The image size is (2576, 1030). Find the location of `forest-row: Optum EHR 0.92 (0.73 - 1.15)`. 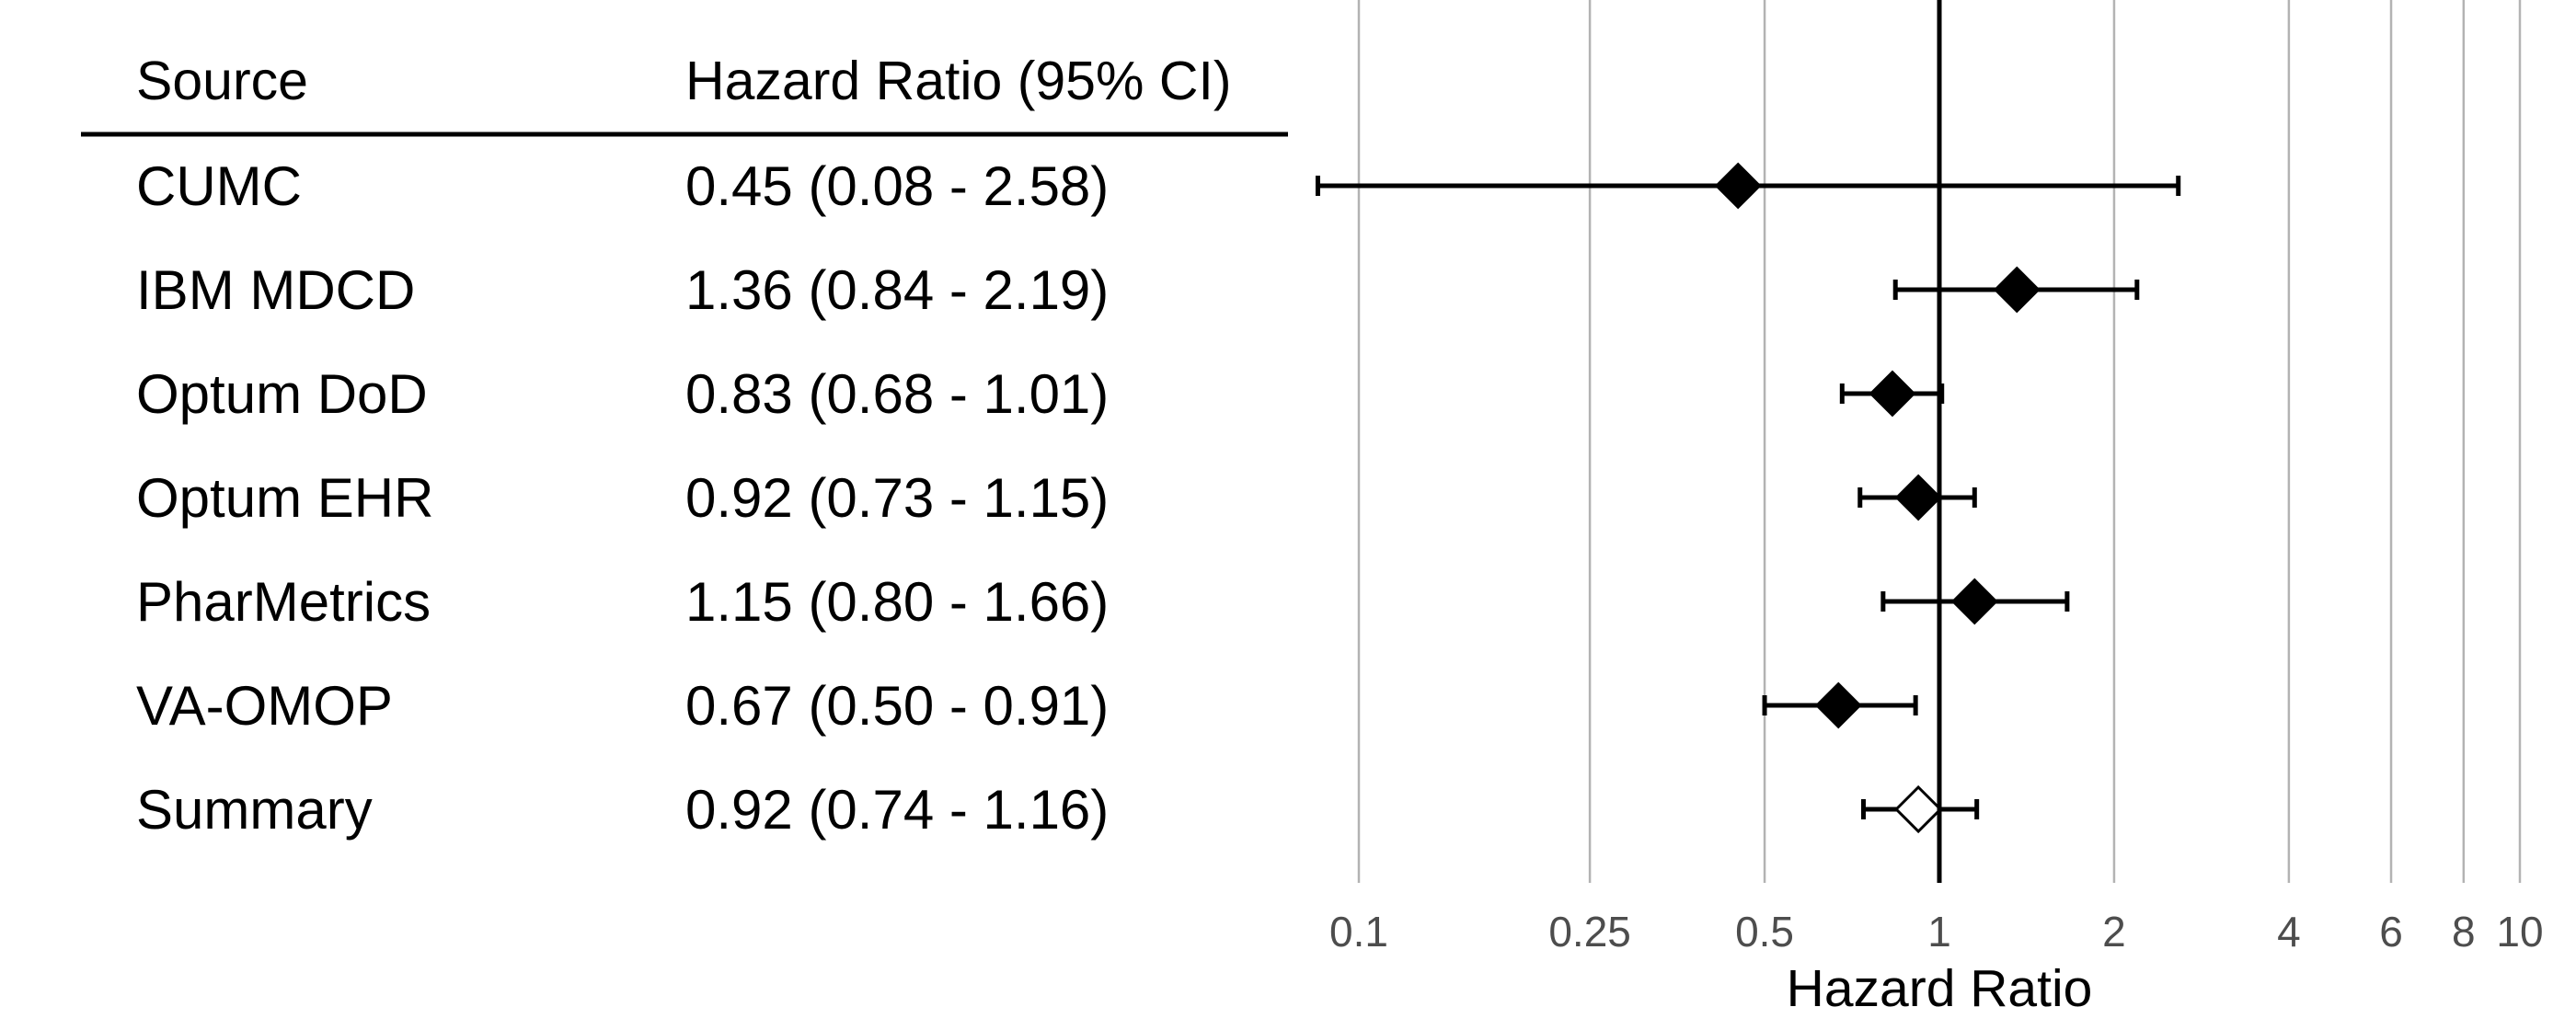

forest-row: Optum EHR 0.92 (0.73 - 1.15) is located at coordinates (1056, 498).